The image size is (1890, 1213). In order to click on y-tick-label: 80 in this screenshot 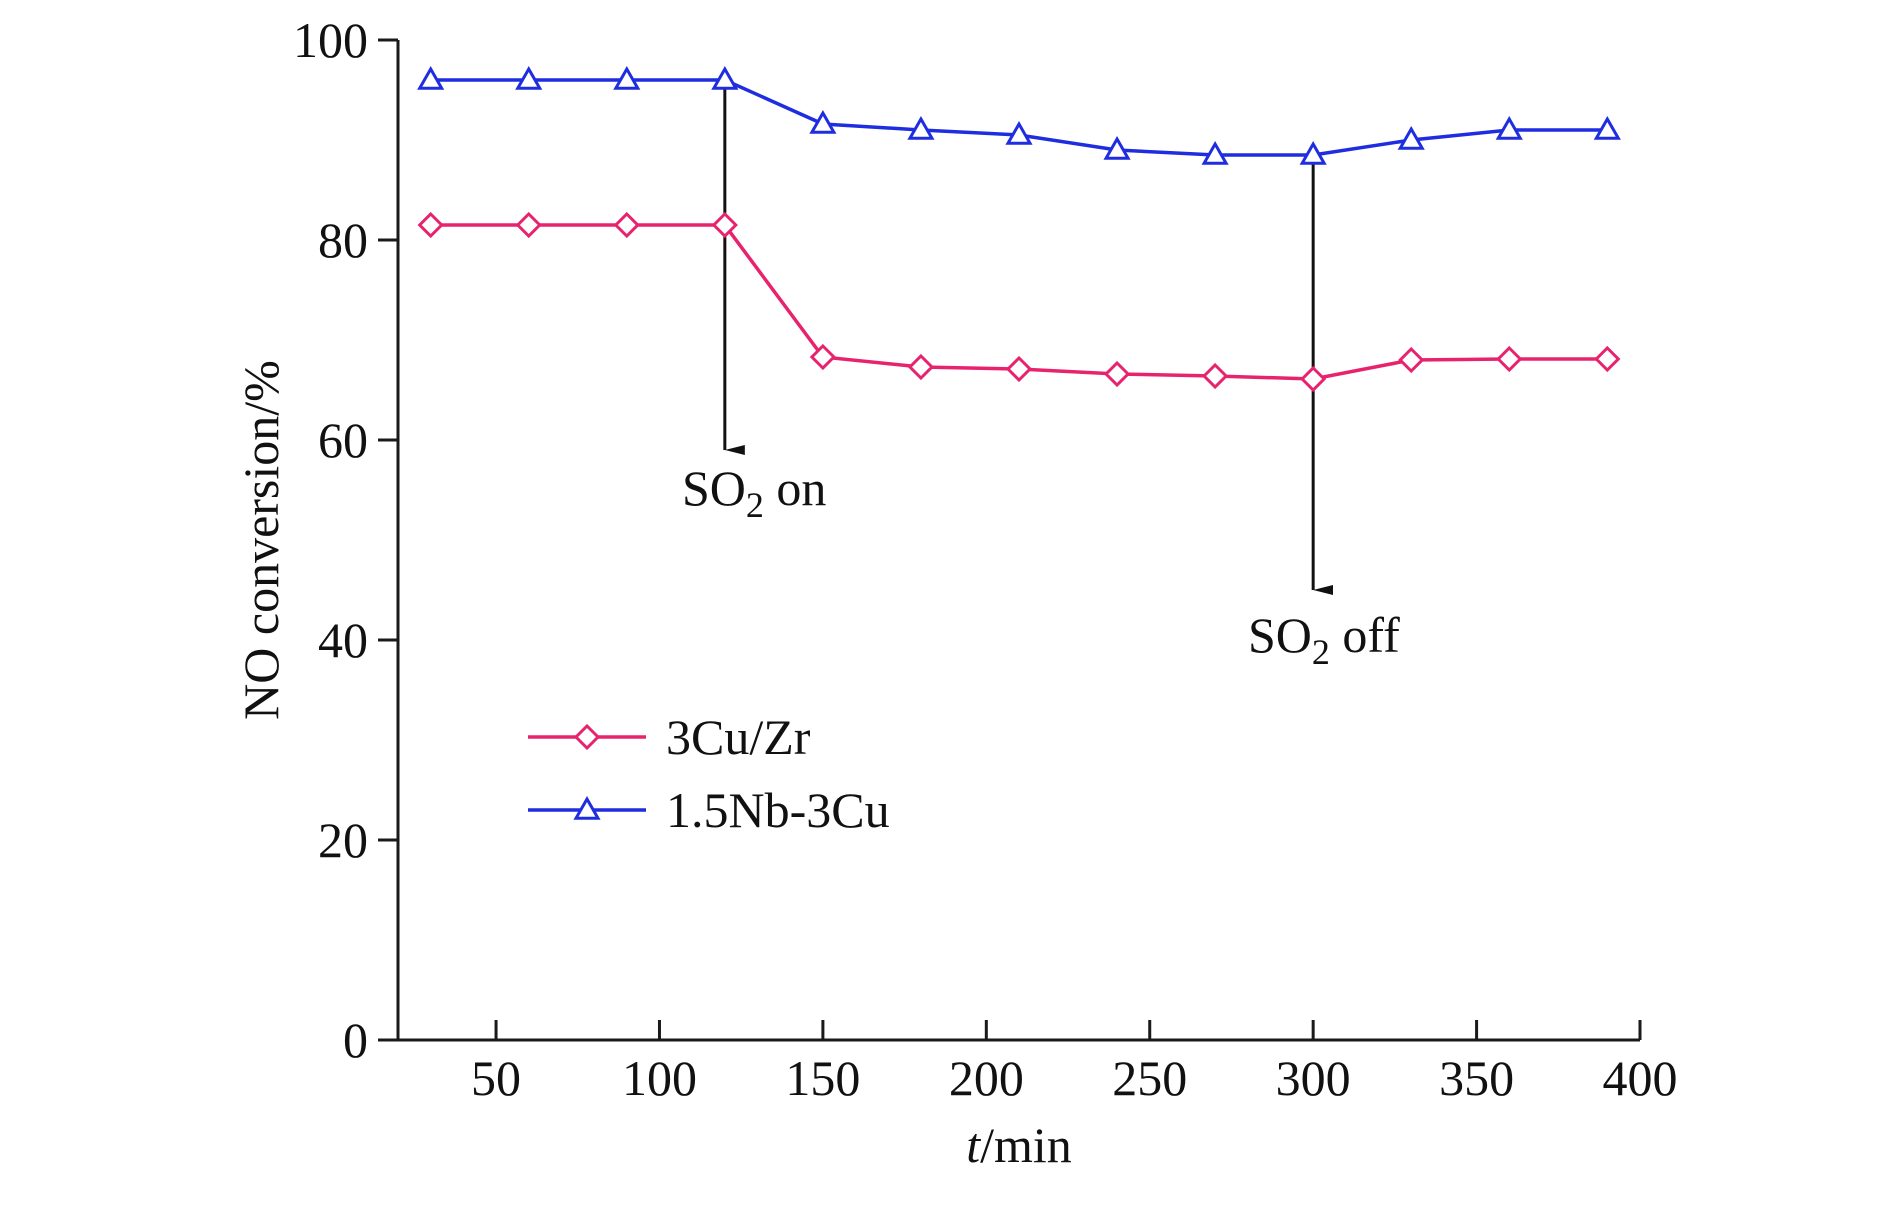, I will do `click(343, 240)`.